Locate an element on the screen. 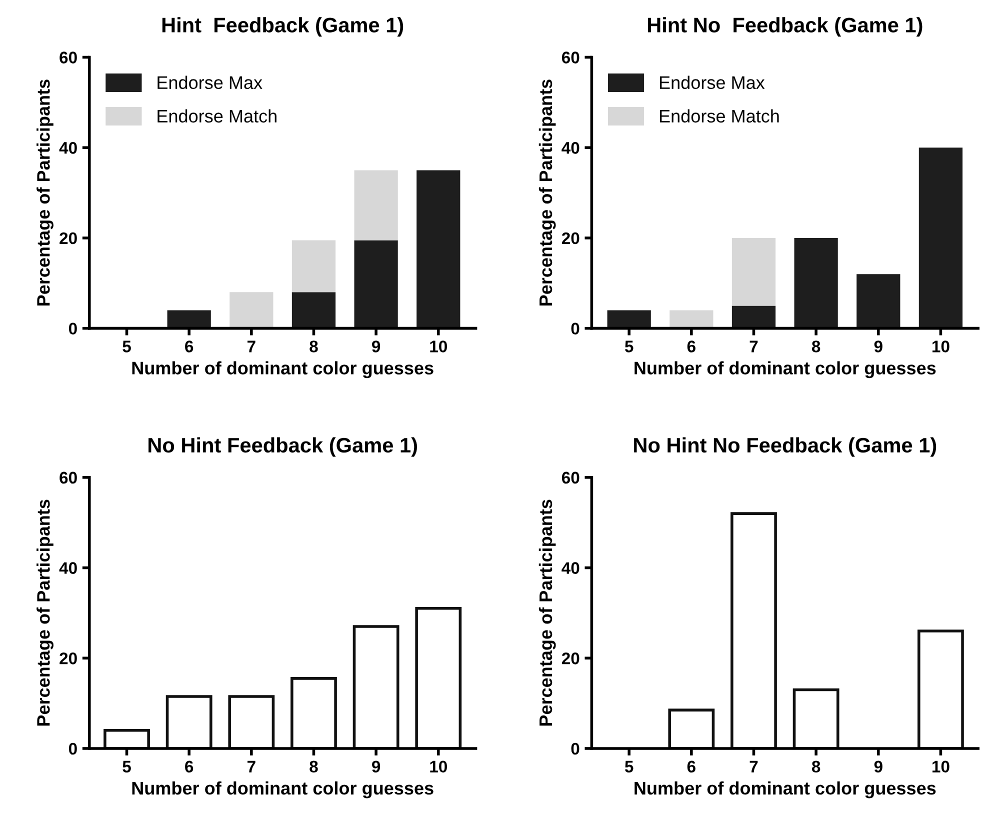 This screenshot has width=993, height=818. chart-title: No Hint No Feedback (Game 1) is located at coordinates (785, 447).